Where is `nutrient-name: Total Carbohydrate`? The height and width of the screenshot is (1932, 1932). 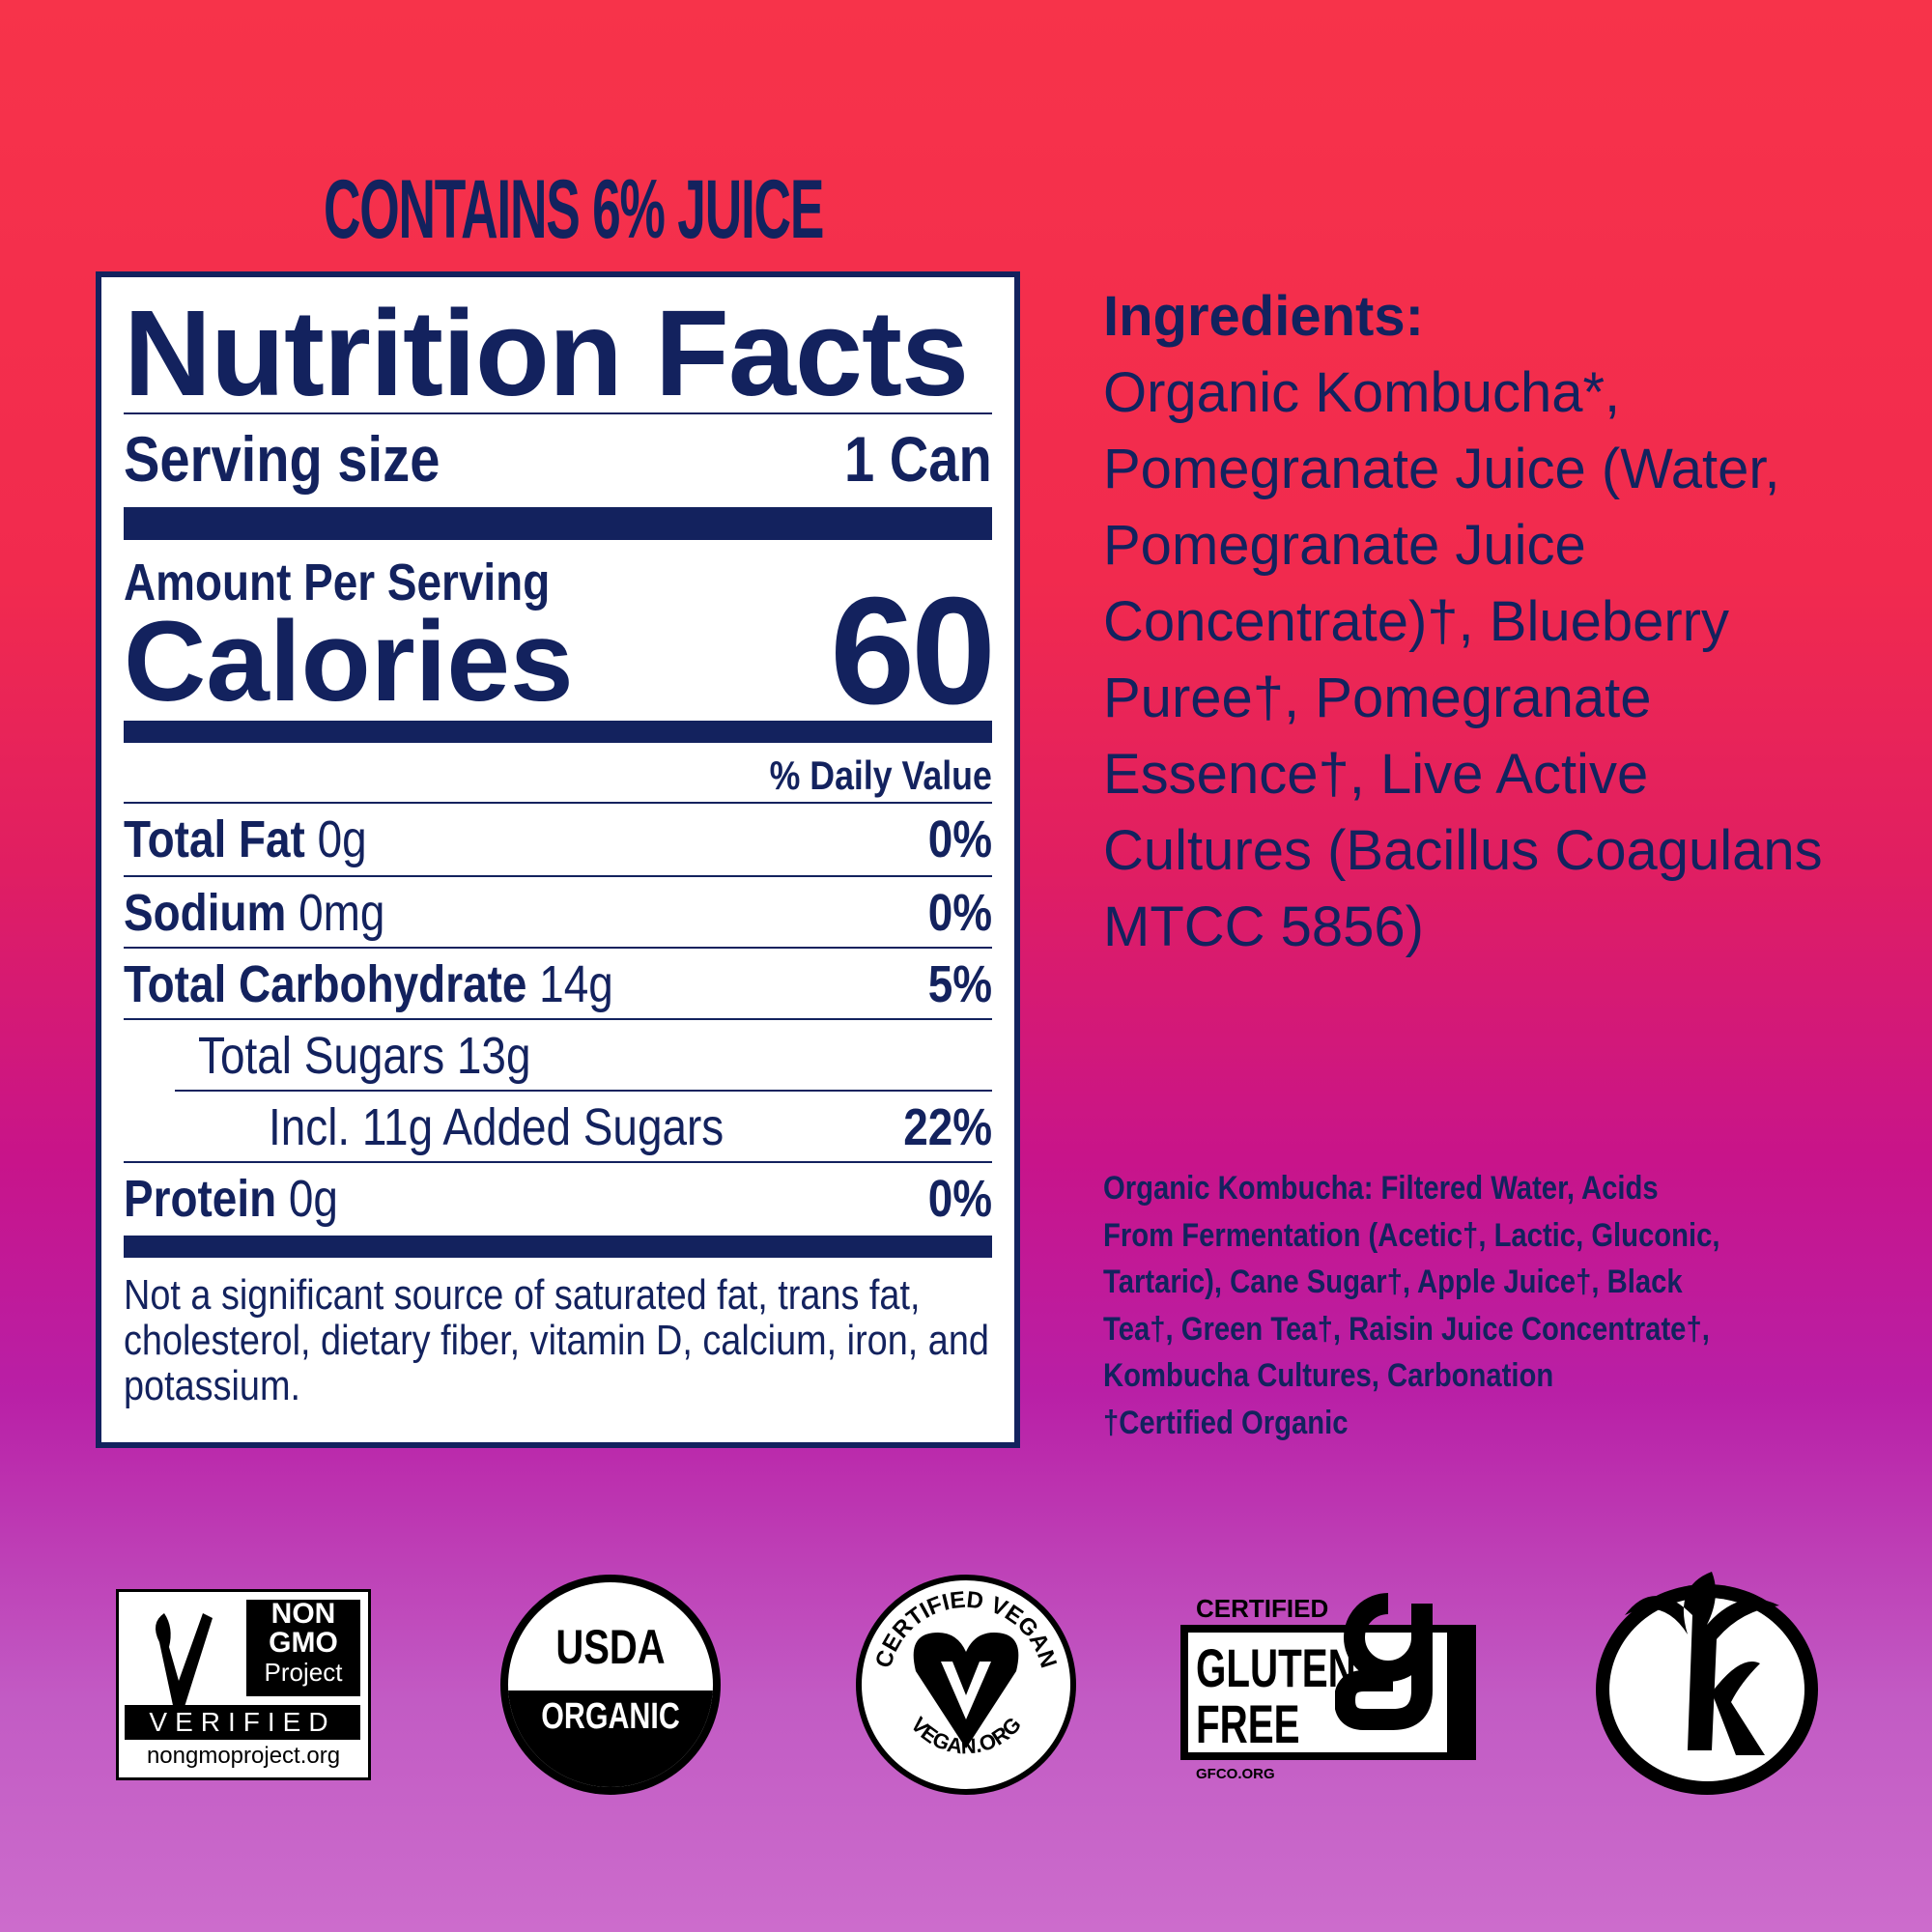 nutrient-name: Total Carbohydrate is located at coordinates (325, 984).